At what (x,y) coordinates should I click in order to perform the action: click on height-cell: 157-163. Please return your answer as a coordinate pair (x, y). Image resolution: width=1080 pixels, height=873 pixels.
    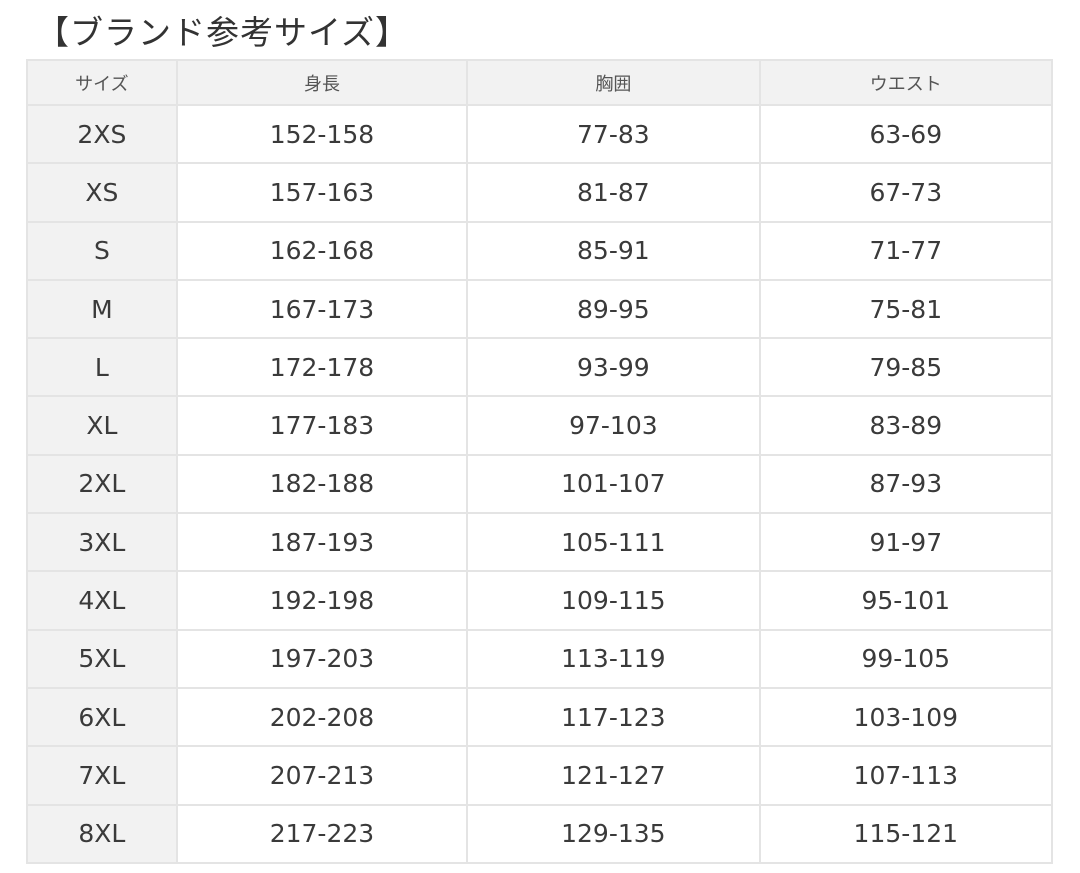
    Looking at the image, I should click on (322, 192).